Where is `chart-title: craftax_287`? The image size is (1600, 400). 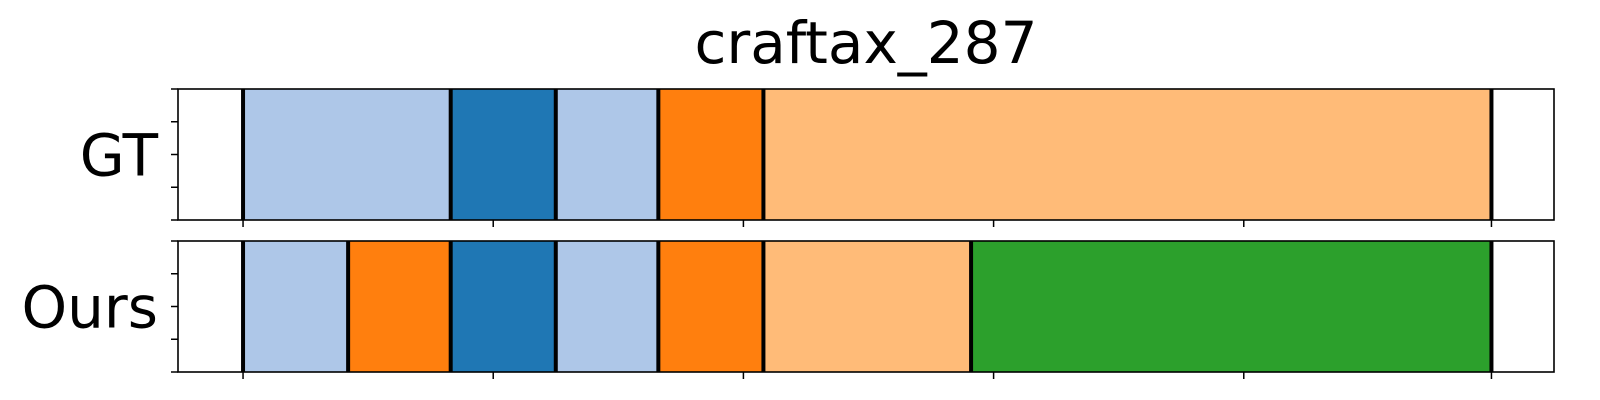
chart-title: craftax_287 is located at coordinates (866, 43).